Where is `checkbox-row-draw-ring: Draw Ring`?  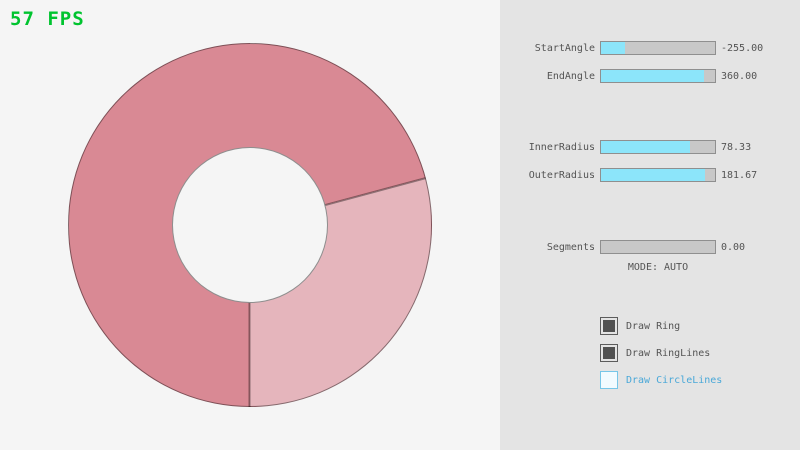 checkbox-row-draw-ring: Draw Ring is located at coordinates (700, 326).